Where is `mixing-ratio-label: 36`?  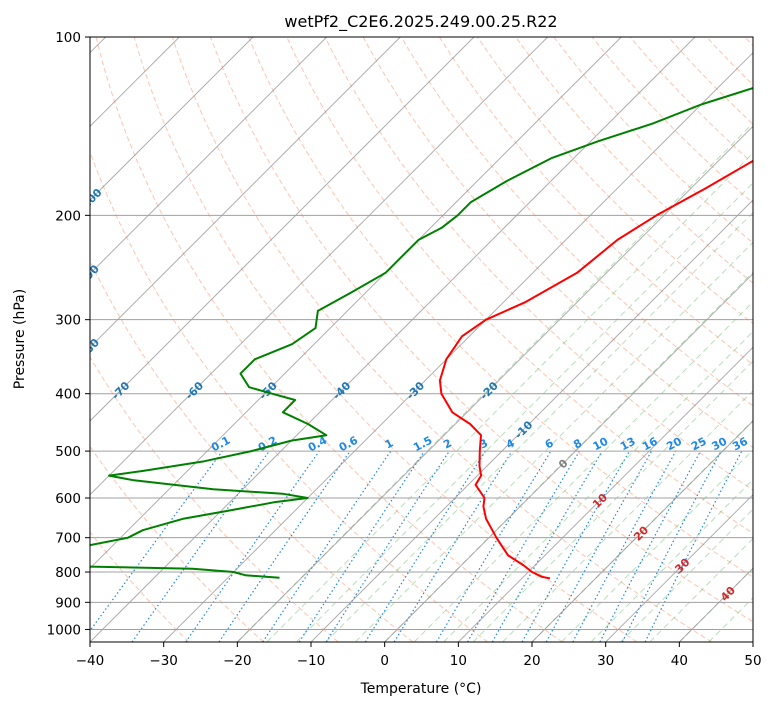
mixing-ratio-label: 36 is located at coordinates (740, 444).